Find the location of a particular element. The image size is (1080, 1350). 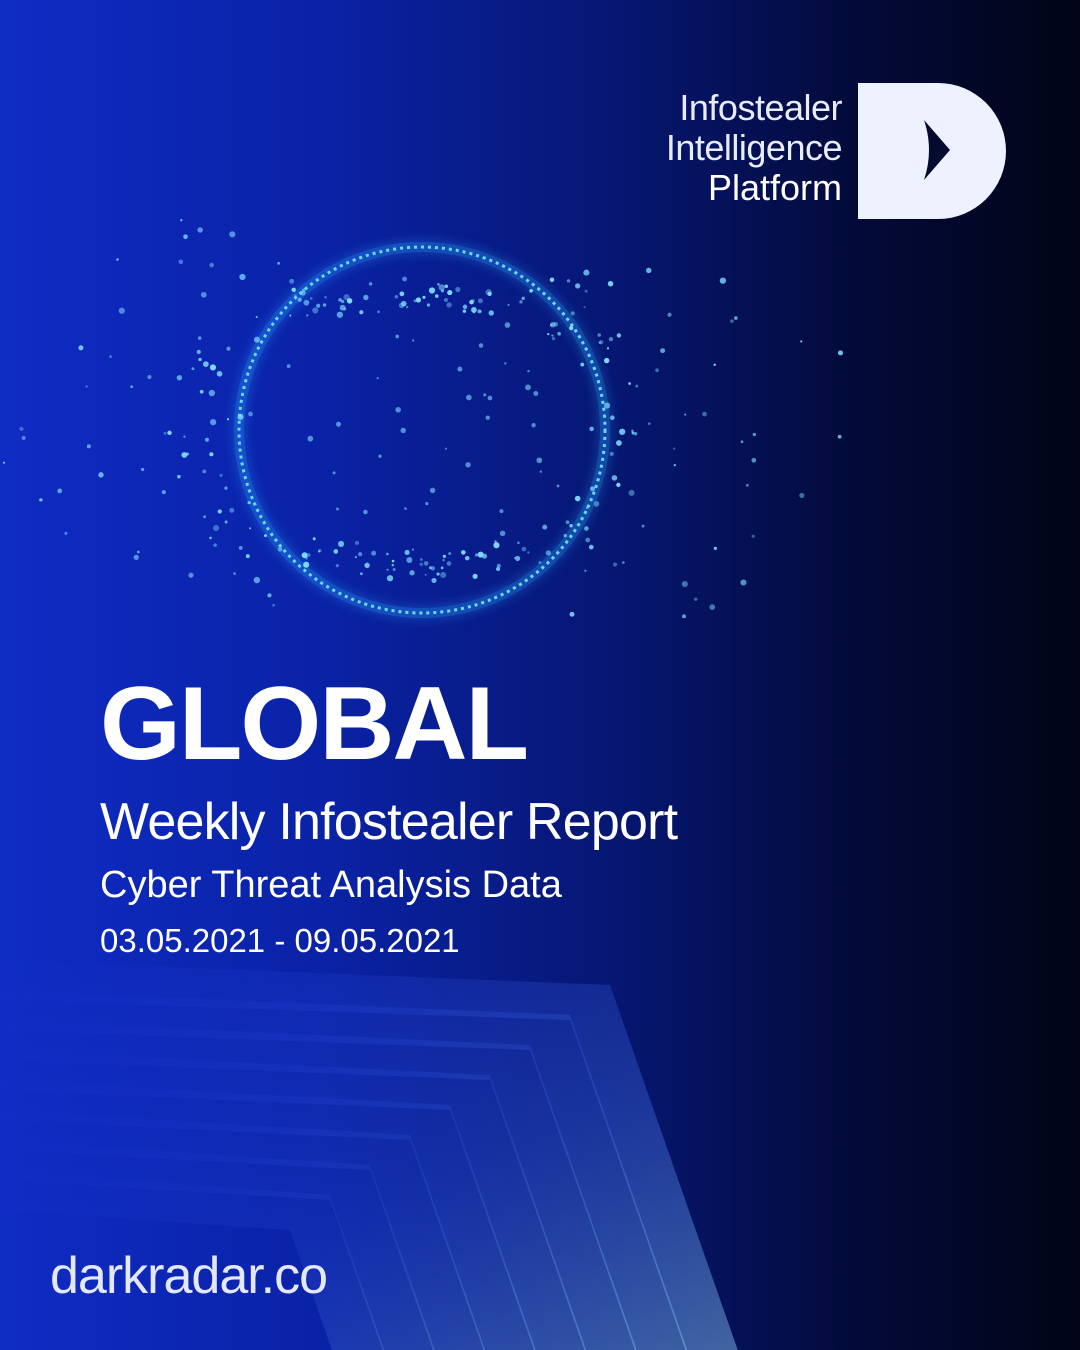

brand-text: Infostealer Intelligence Platform is located at coordinates (754, 148).